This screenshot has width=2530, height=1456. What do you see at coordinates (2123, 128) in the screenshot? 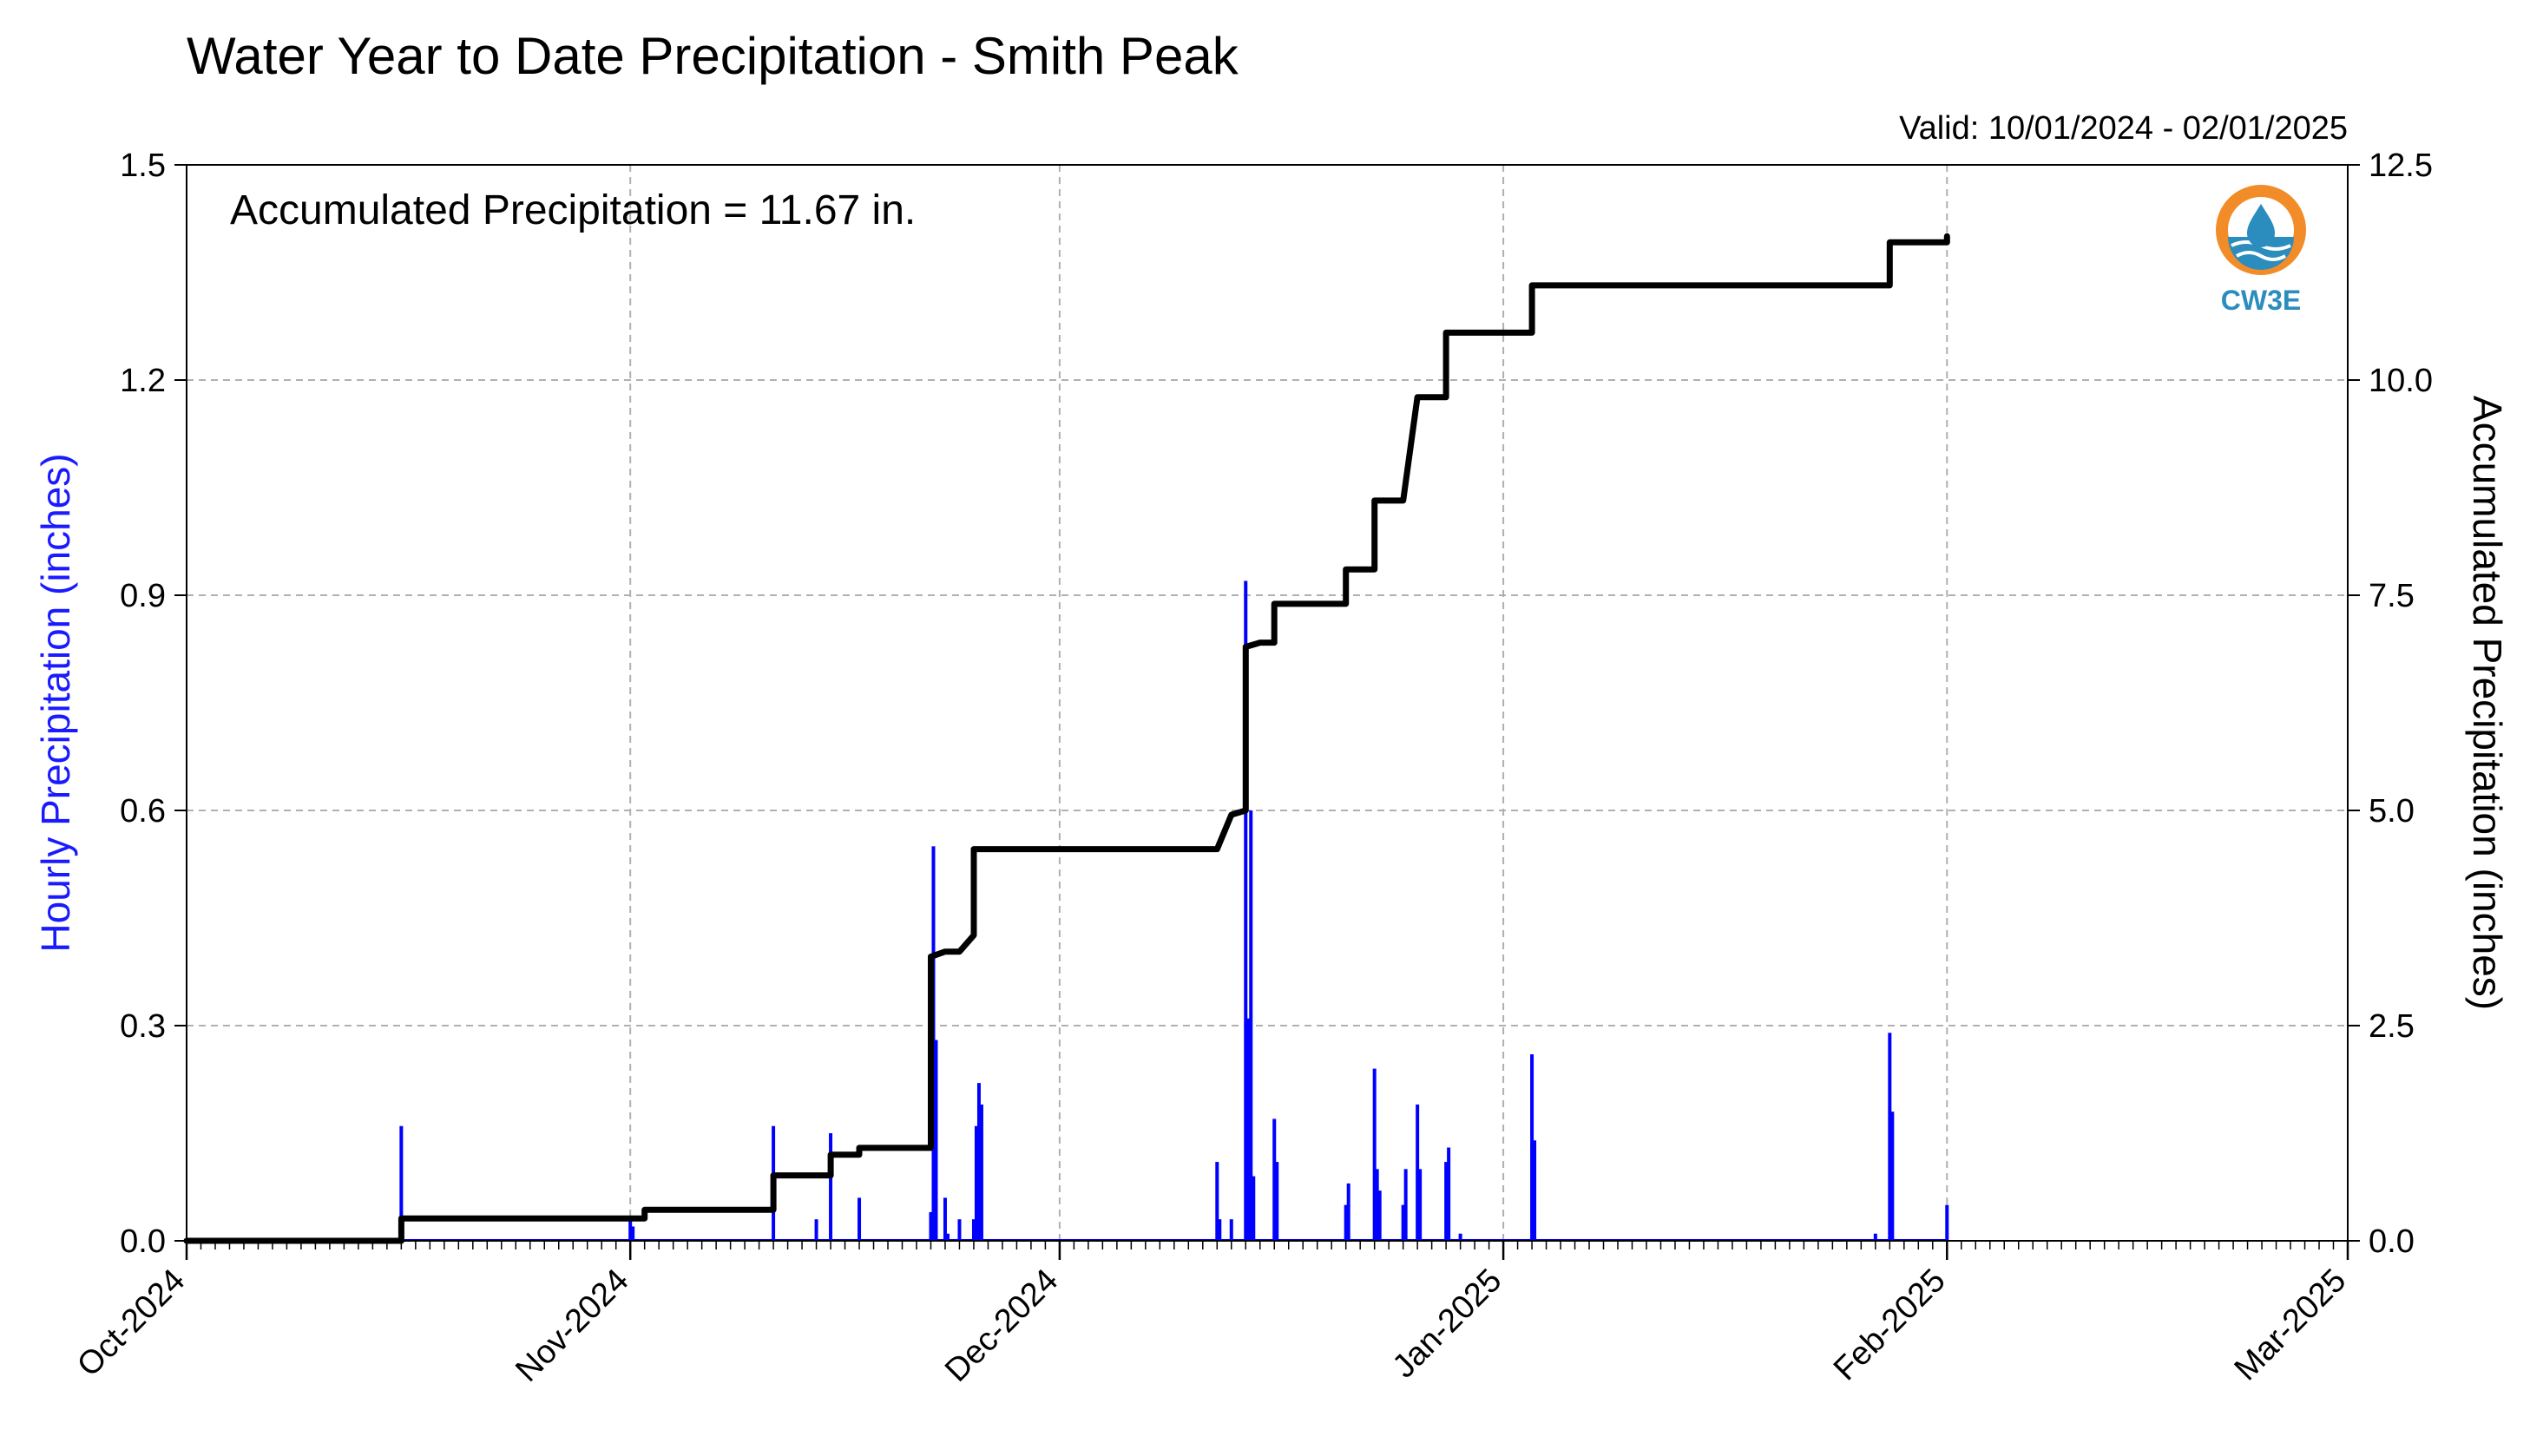
I see `valid-date-range: Valid: 10/01/2024 - 02/01/2025` at bounding box center [2123, 128].